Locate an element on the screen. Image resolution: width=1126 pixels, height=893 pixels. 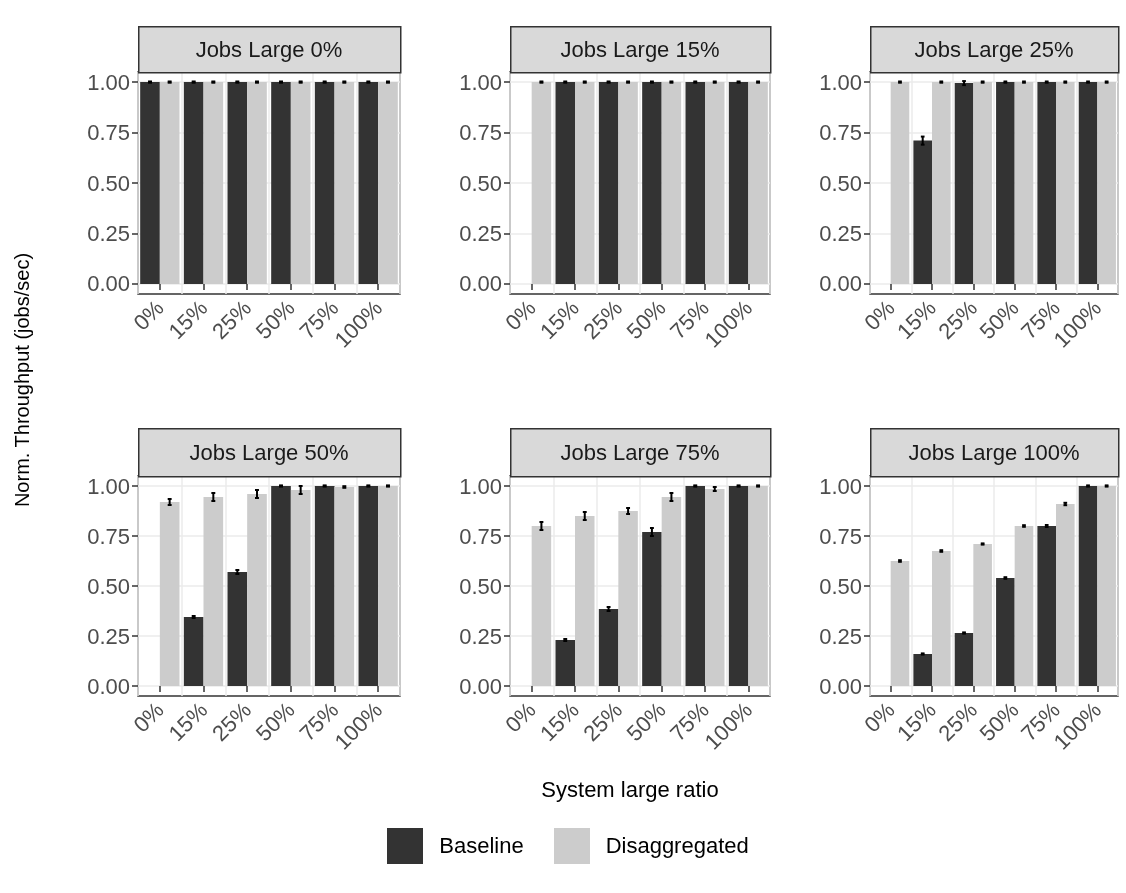
y-axis-title: Norm. Throughput (jobs/sec) is located at coordinates (22, 380).